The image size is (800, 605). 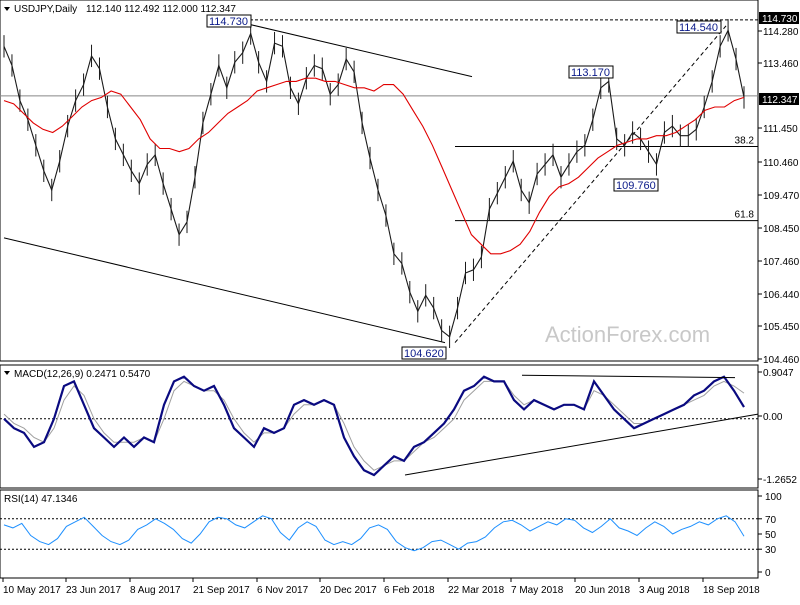 What do you see at coordinates (581, 444) in the screenshot?
I see `macd-support-trendline` at bounding box center [581, 444].